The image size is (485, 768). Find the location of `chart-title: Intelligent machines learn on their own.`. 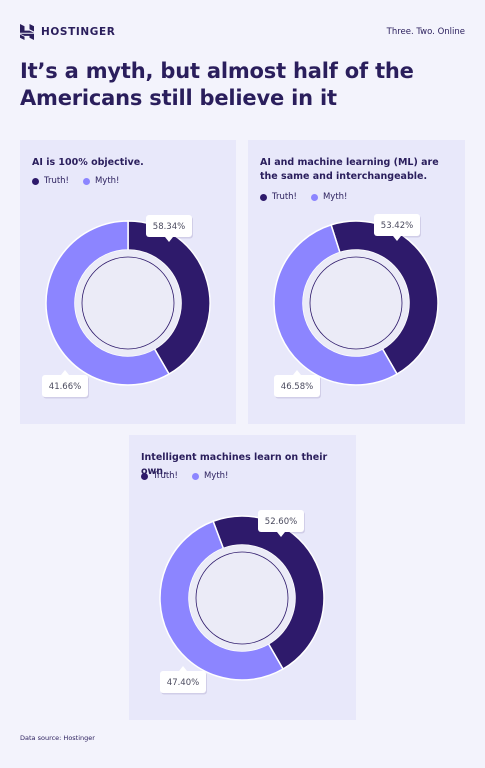

chart-title: Intelligent machines learn on their own. is located at coordinates (234, 464).